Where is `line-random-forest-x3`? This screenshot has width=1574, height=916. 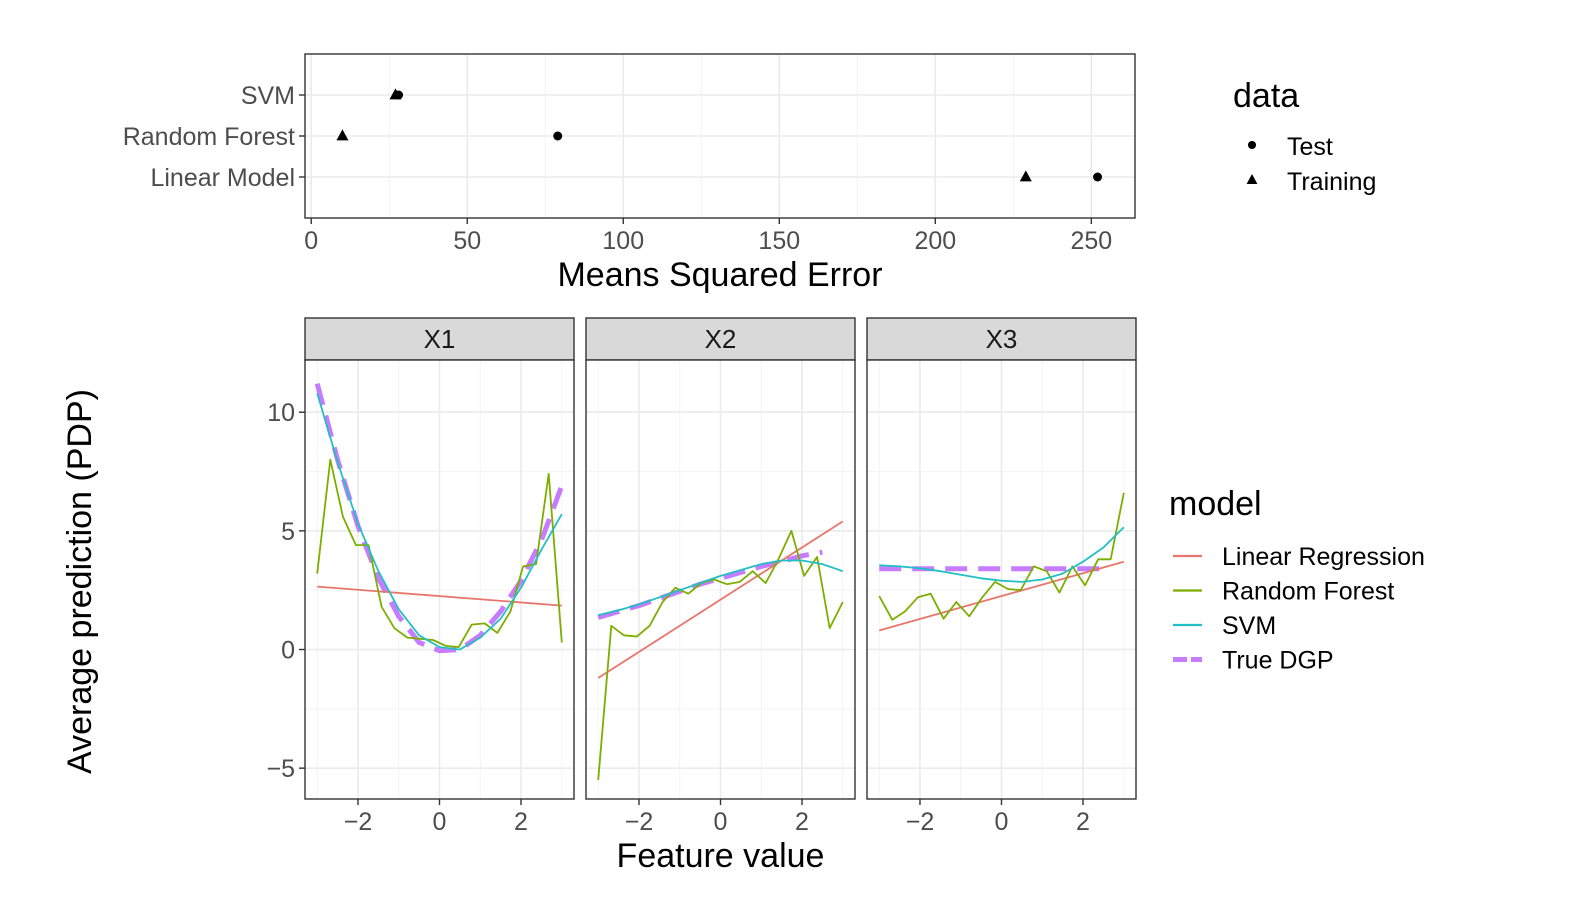 line-random-forest-x3 is located at coordinates (1001, 556).